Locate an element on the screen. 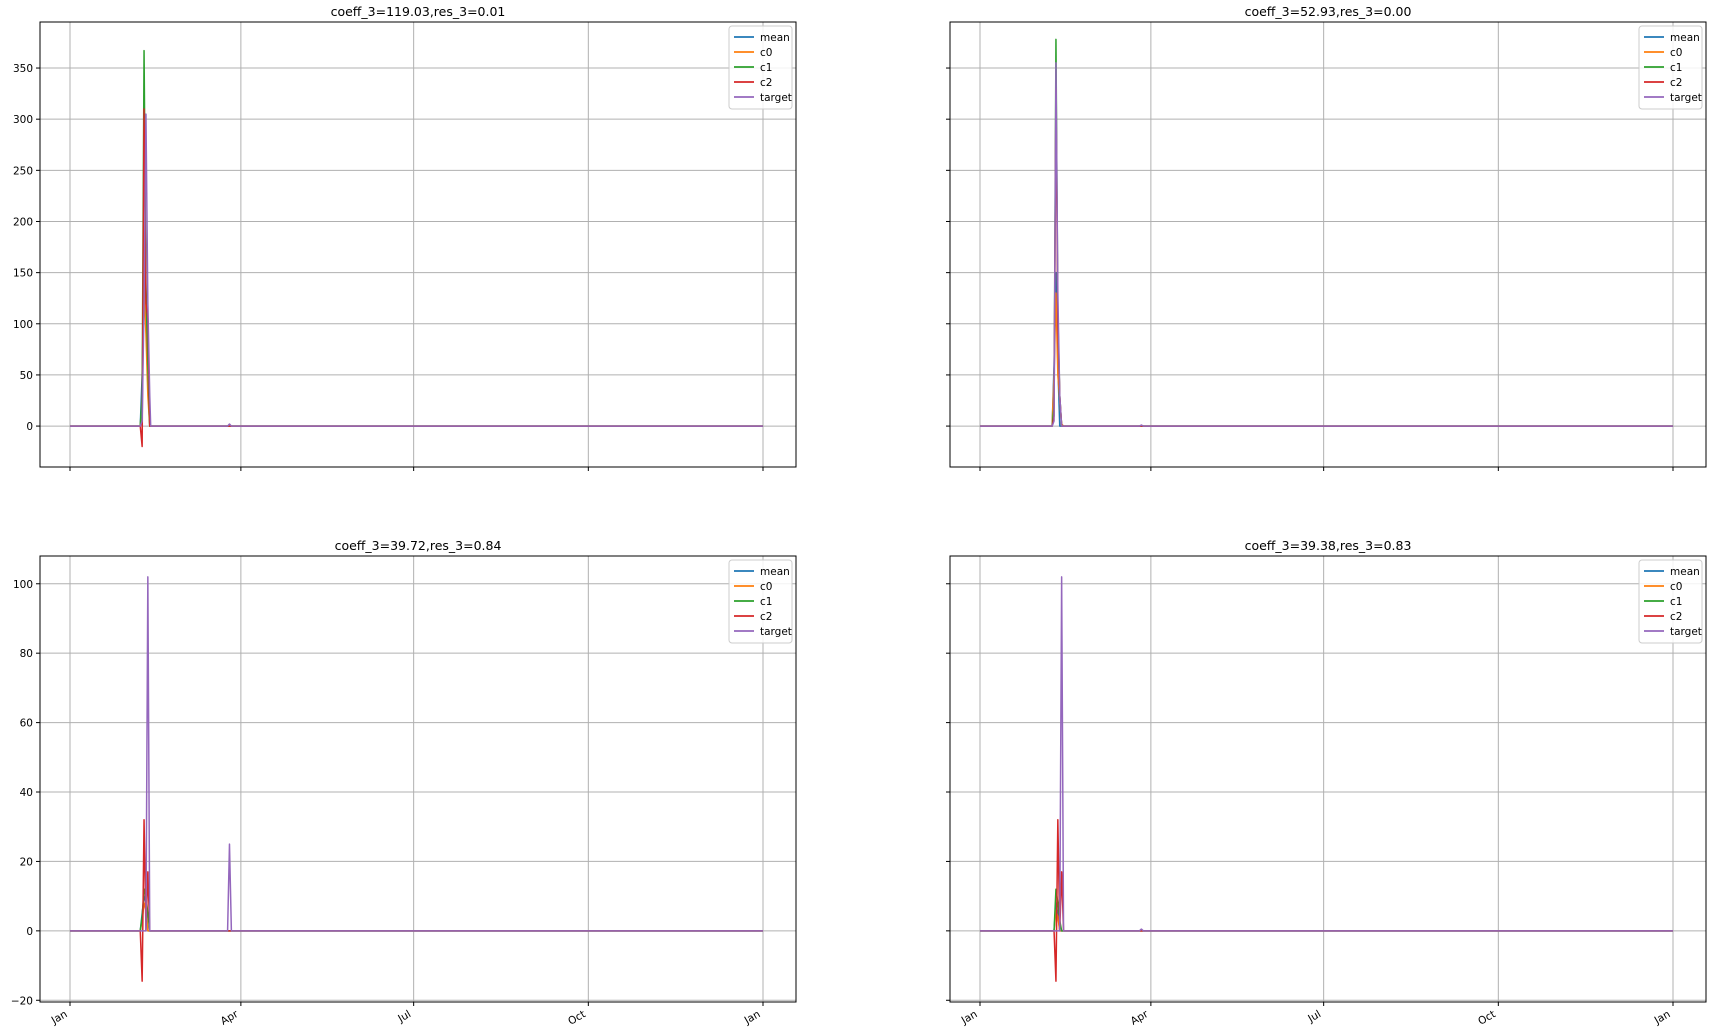  y-tick-label: 40 is located at coordinates (26, 793).